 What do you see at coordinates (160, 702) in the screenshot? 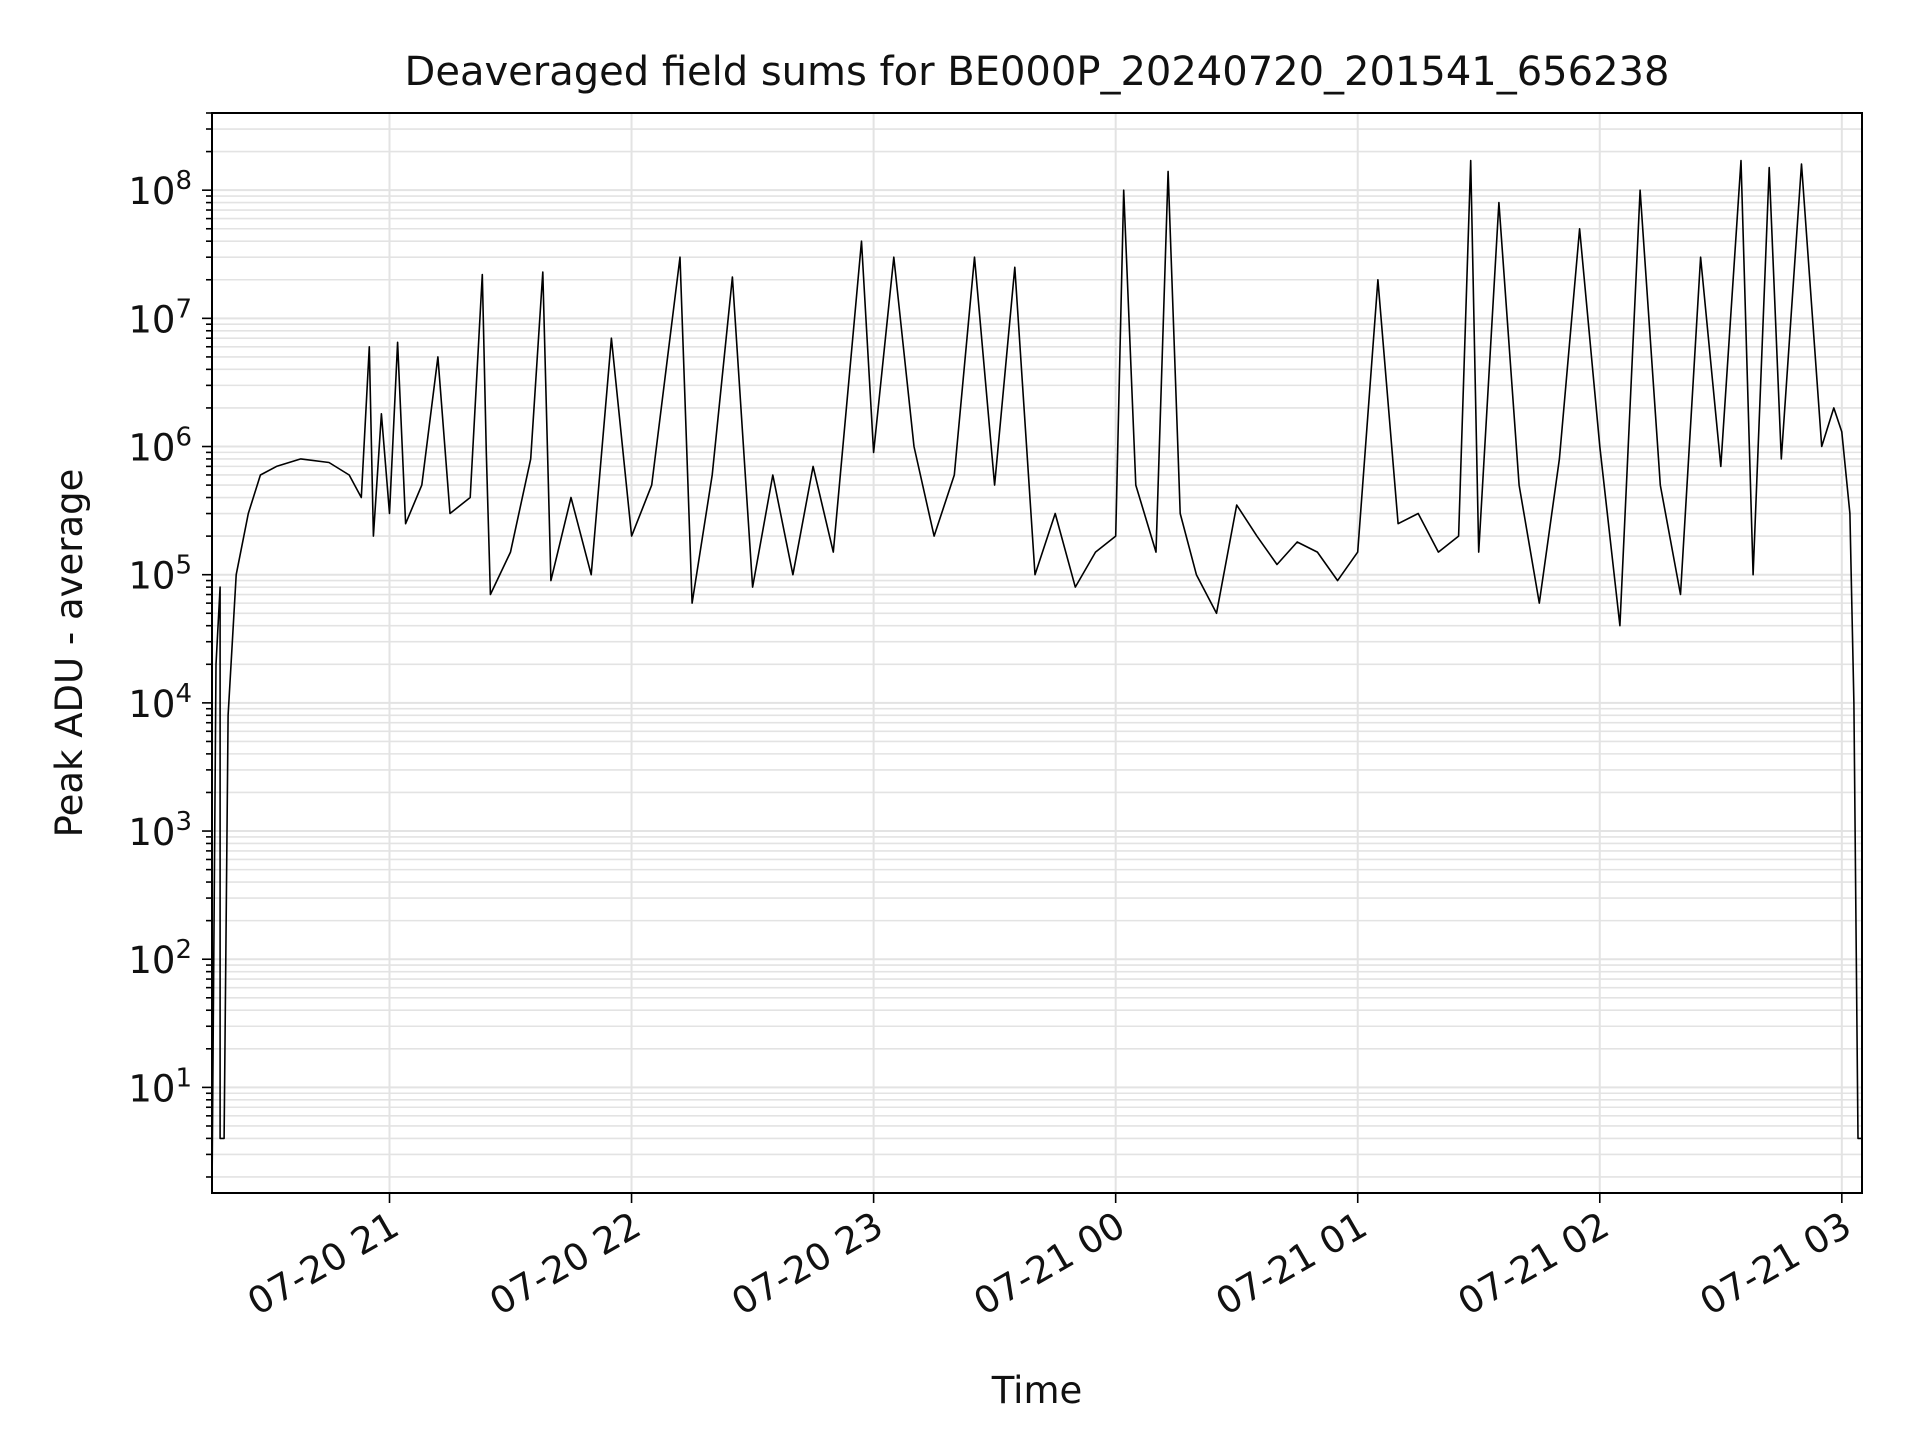
I see `y-tick-label: 104` at bounding box center [160, 702].